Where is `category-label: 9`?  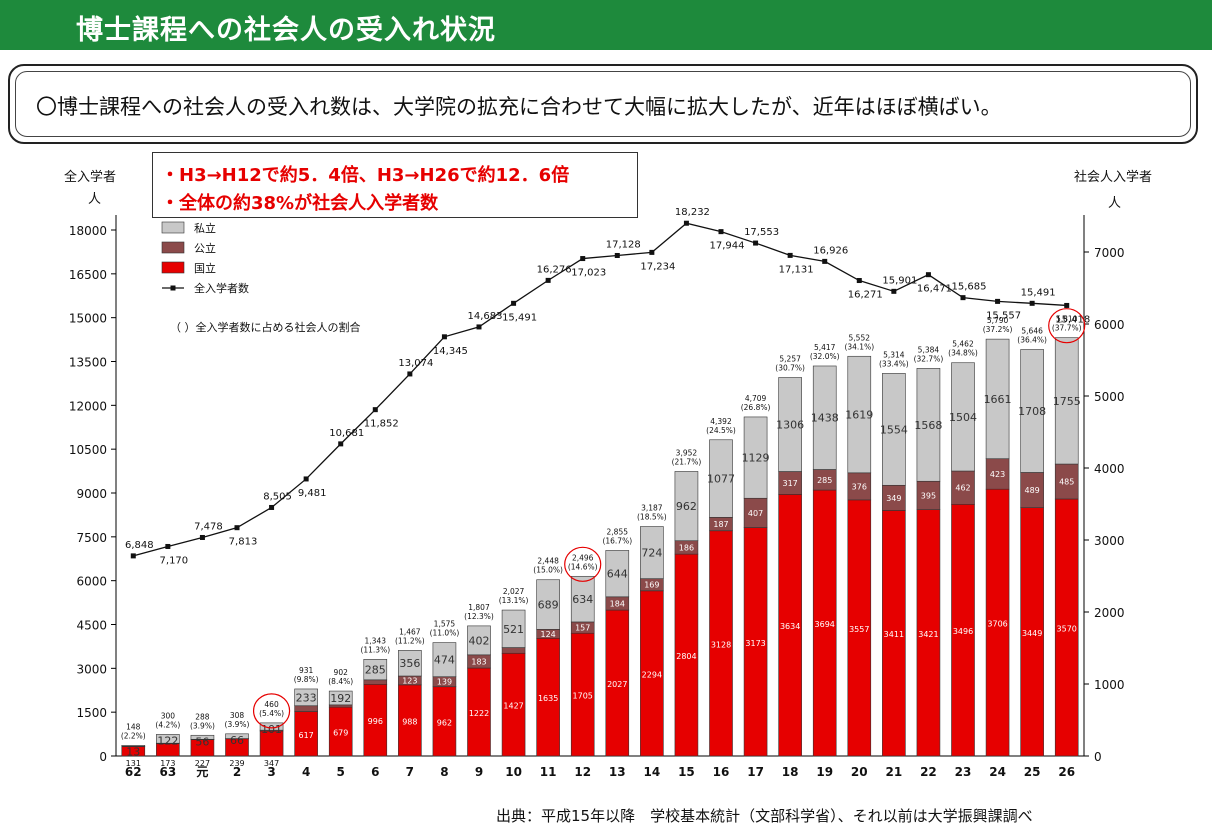
category-label: 9 is located at coordinates (479, 772).